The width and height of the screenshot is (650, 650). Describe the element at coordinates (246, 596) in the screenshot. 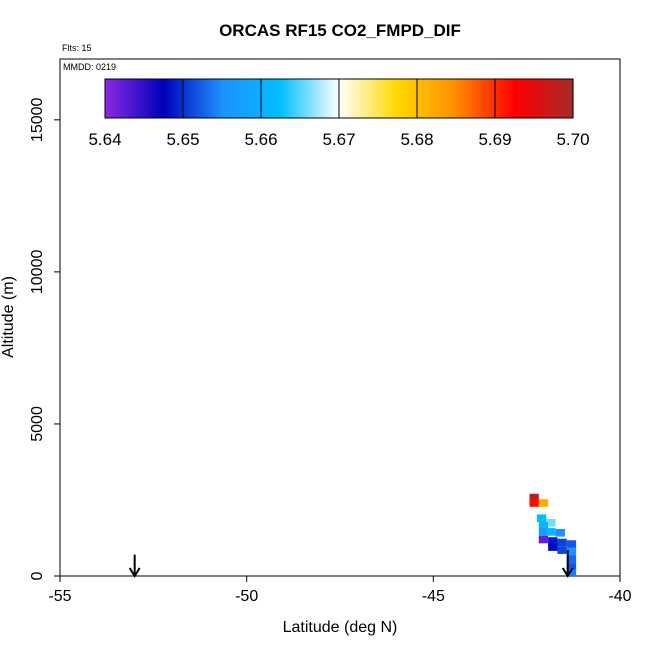

I see `x-tick-label: -50` at that location.